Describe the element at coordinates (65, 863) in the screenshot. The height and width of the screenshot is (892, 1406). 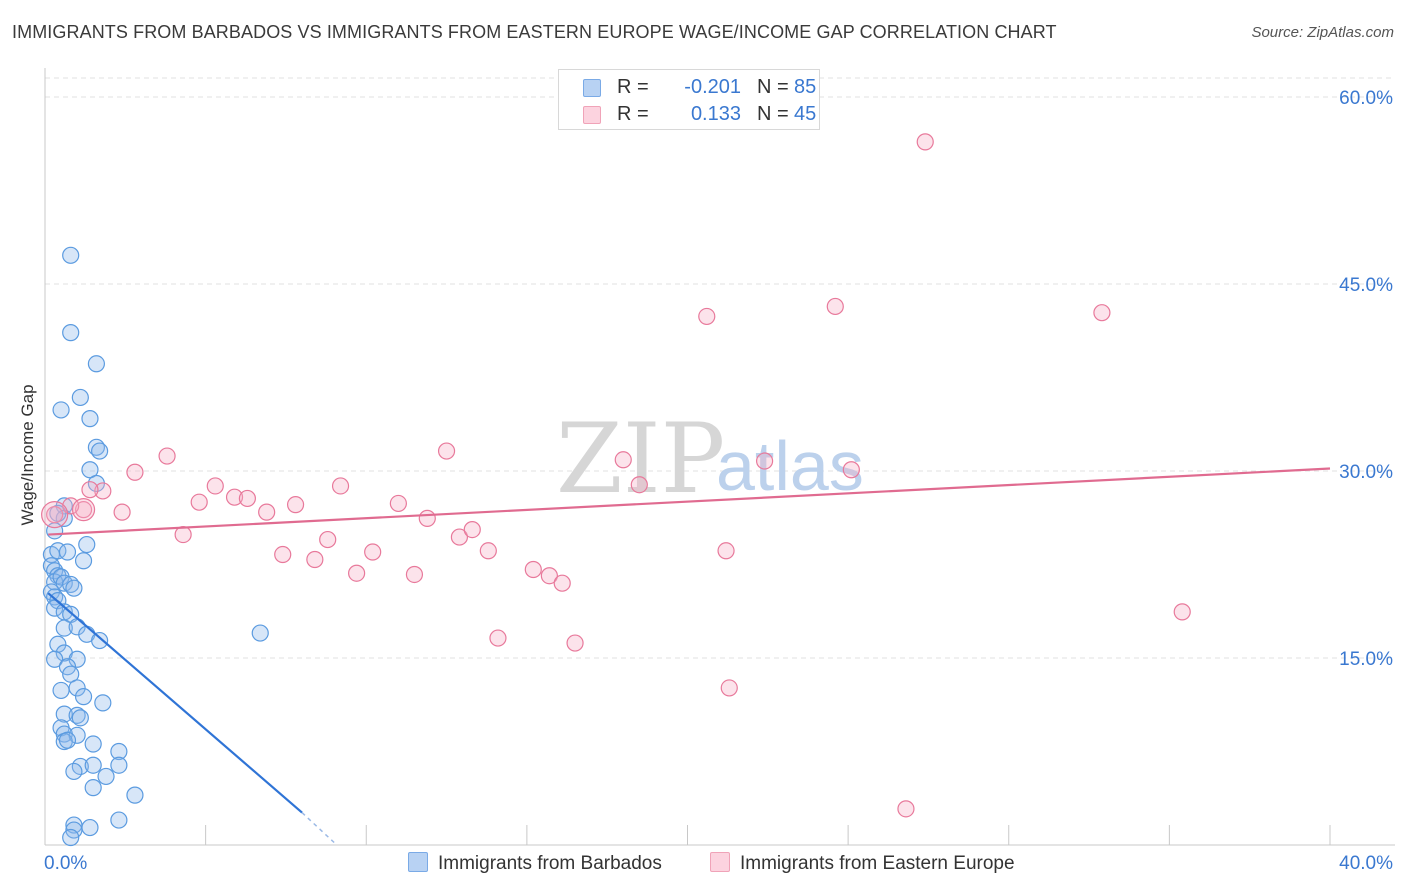
I see `x-tick-label: 0.0%` at that location.